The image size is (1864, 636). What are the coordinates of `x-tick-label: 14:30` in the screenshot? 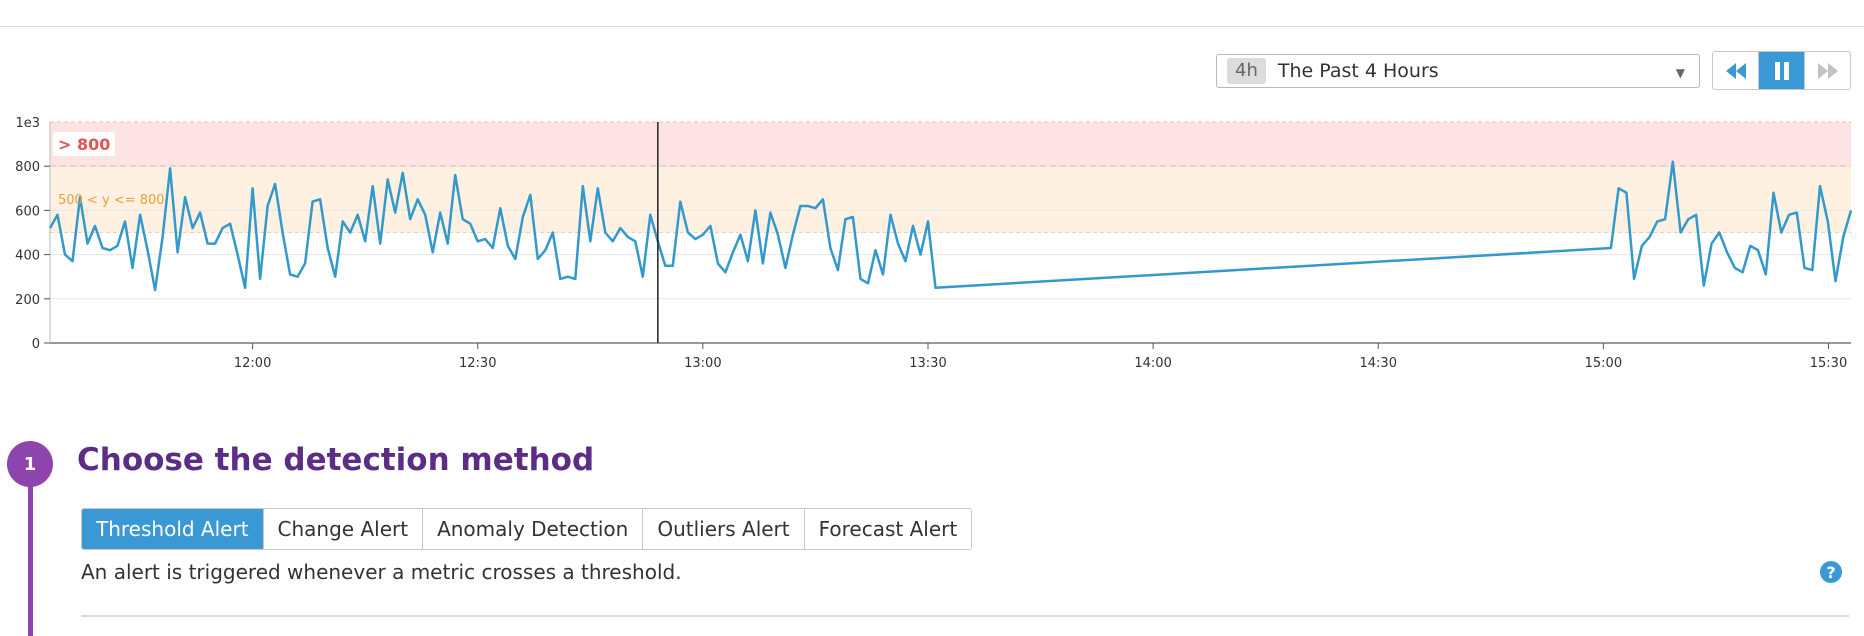 It's located at (1378, 363).